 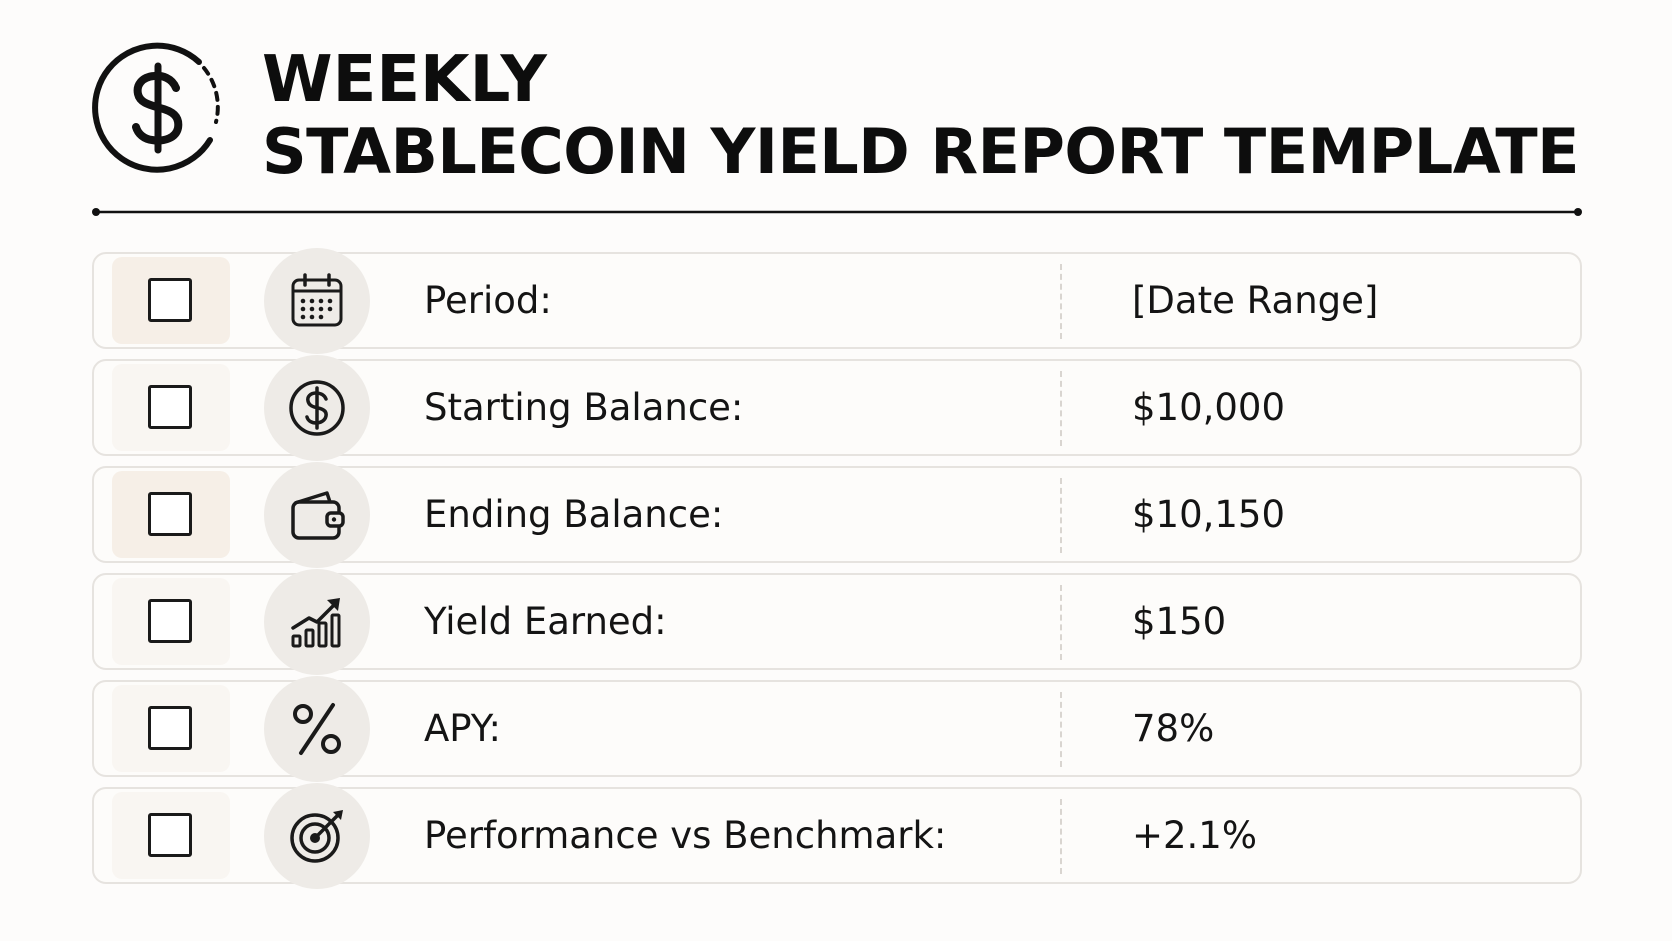 I want to click on header-divider, so click(x=837, y=212).